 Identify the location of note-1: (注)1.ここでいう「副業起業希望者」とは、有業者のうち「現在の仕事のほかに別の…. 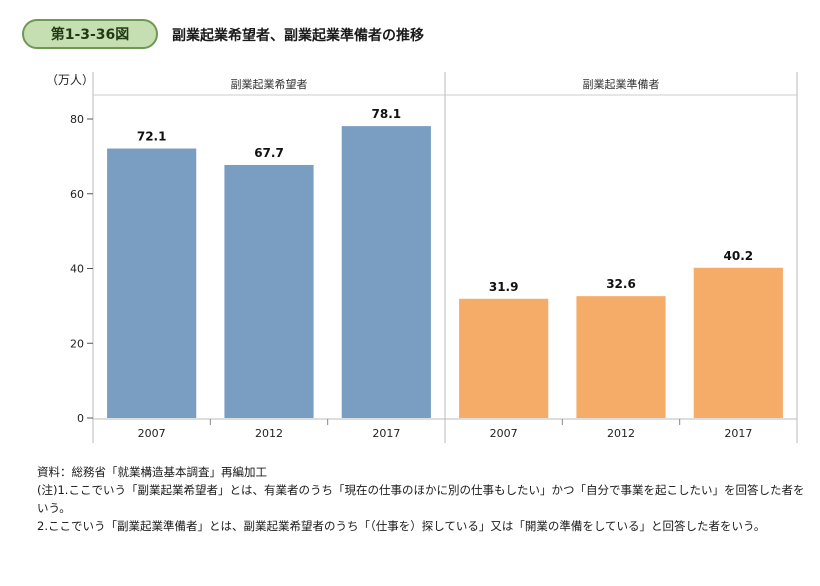
(421, 499).